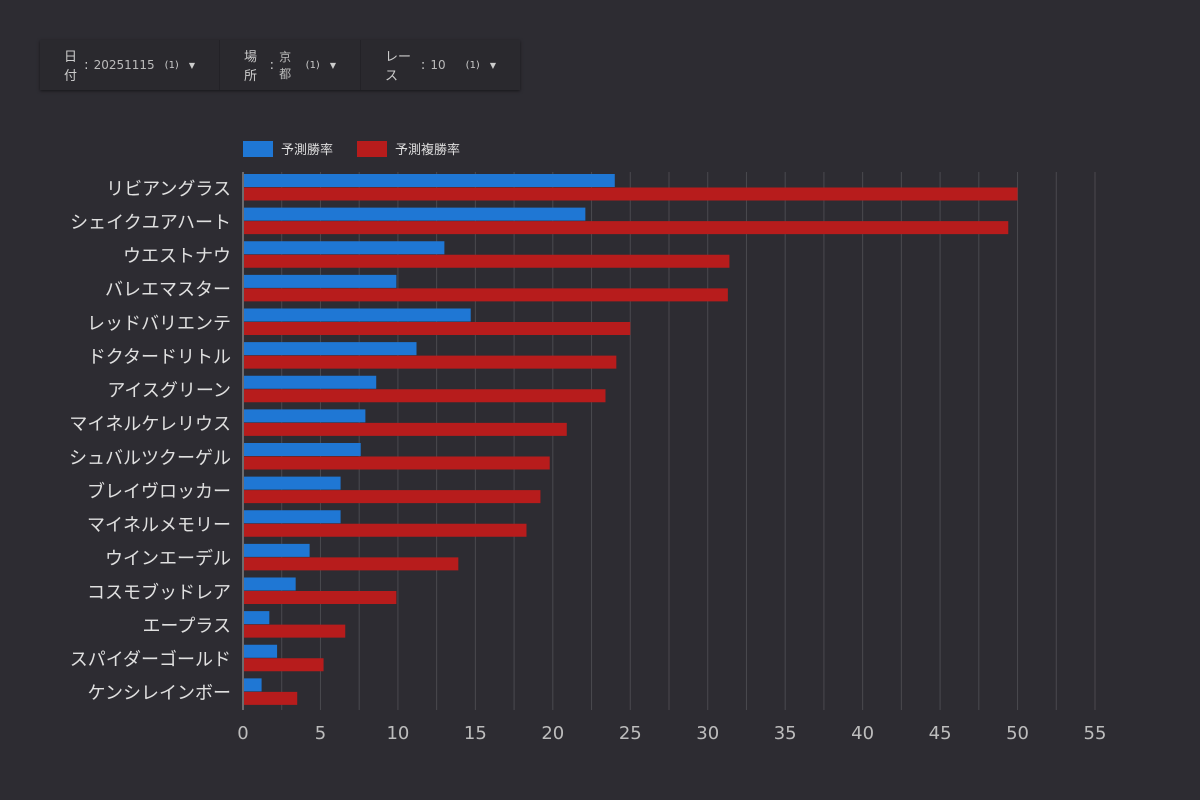 The height and width of the screenshot is (800, 1200). I want to click on category-label: ケンシレインボー, so click(159, 693).